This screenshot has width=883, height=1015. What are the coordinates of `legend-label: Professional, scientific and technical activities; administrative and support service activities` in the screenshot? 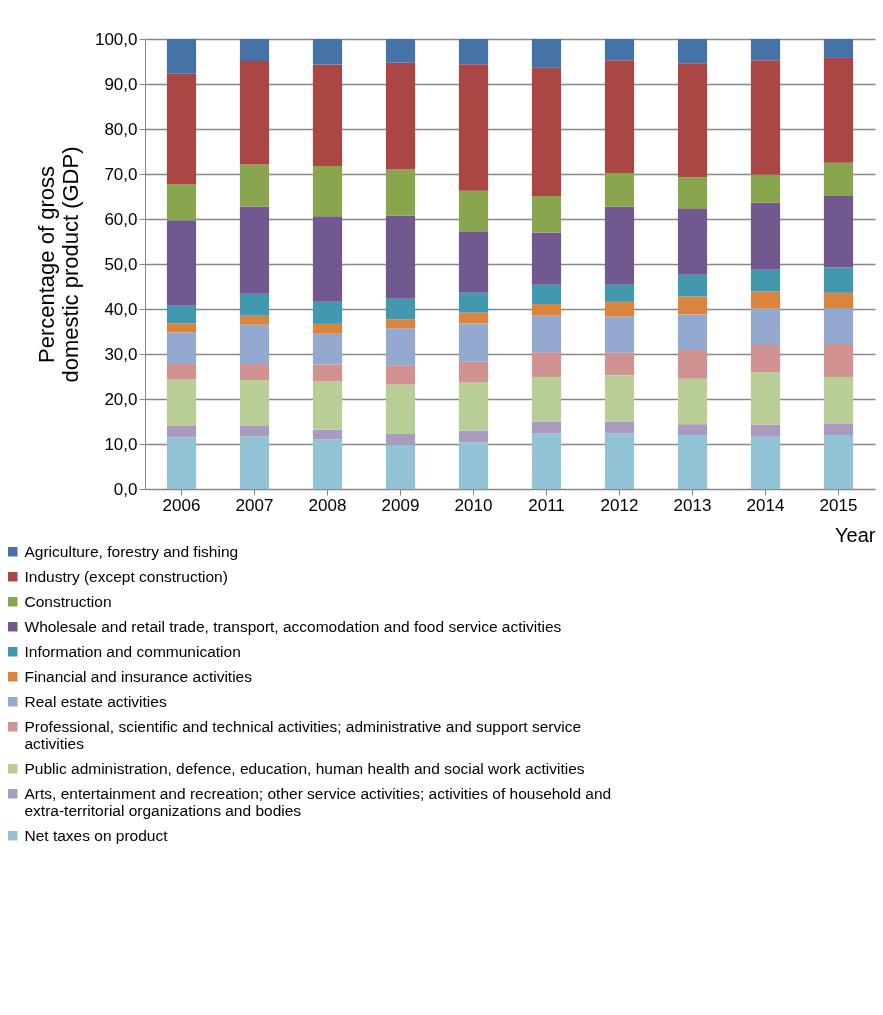 It's located at (303, 735).